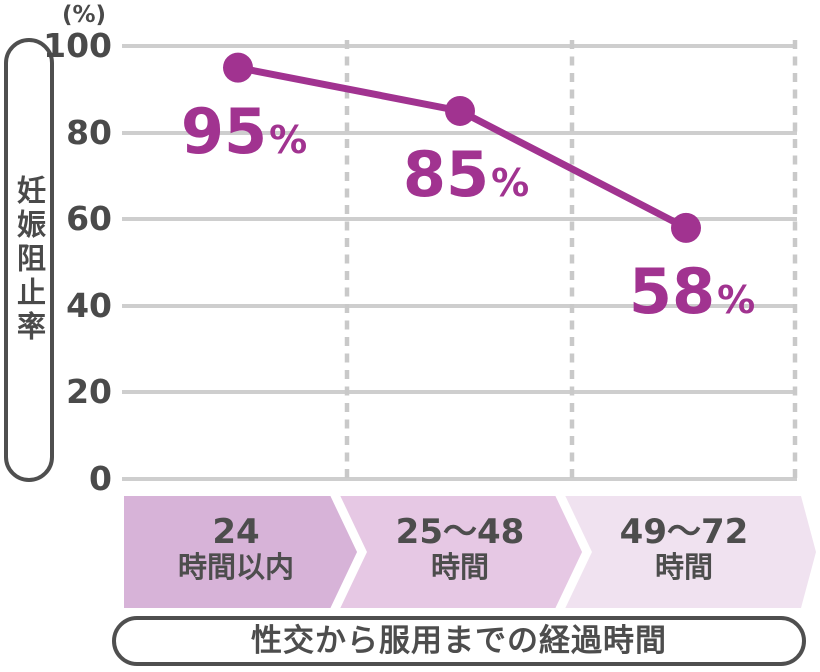 Image resolution: width=820 pixels, height=672 pixels. What do you see at coordinates (460, 532) in the screenshot?
I see `category-2-line1: 25〜48` at bounding box center [460, 532].